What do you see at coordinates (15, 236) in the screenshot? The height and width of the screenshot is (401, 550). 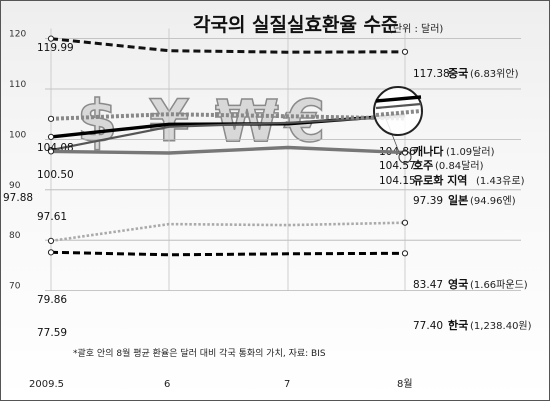 I see `y-tick-label: 80` at bounding box center [15, 236].